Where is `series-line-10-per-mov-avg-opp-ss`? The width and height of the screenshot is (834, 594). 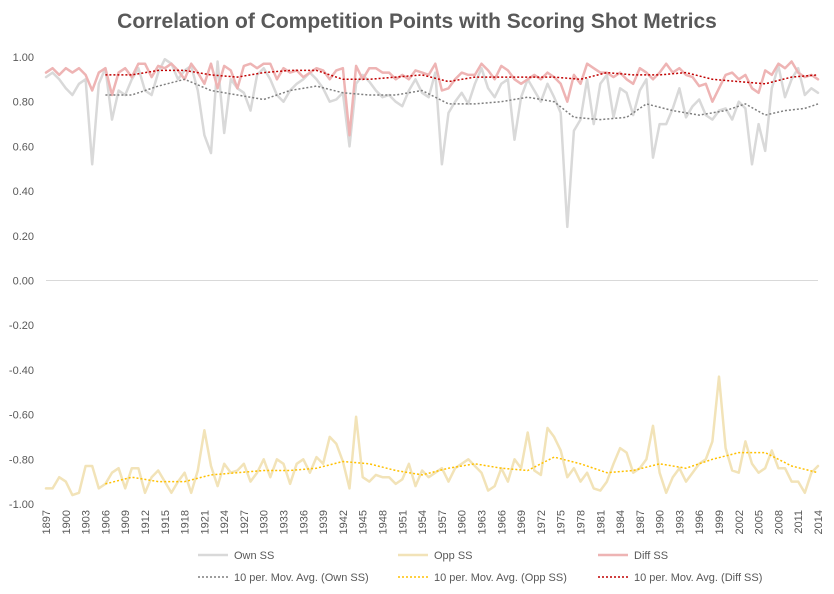 series-line-10-per-mov-avg-opp-ss is located at coordinates (462, 468).